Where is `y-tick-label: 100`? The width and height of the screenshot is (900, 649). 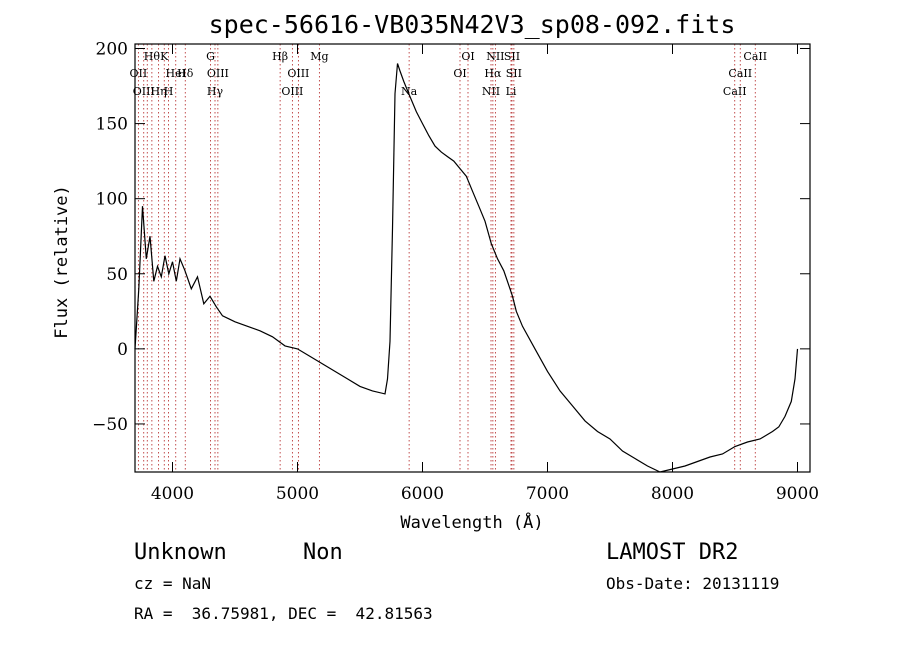 y-tick-label: 100 is located at coordinates (112, 200).